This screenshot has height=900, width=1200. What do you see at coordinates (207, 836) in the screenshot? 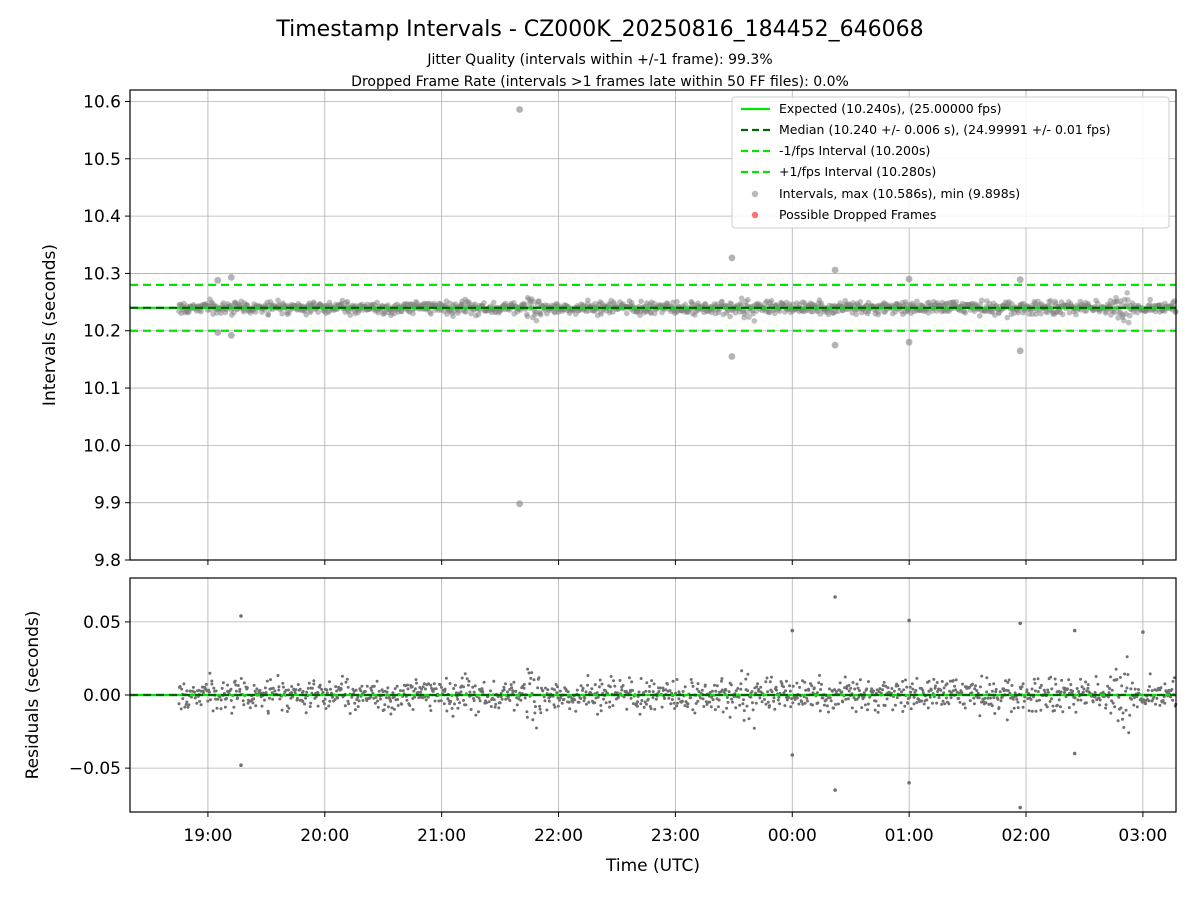
I see `x-tick-label: 19:00` at bounding box center [207, 836].